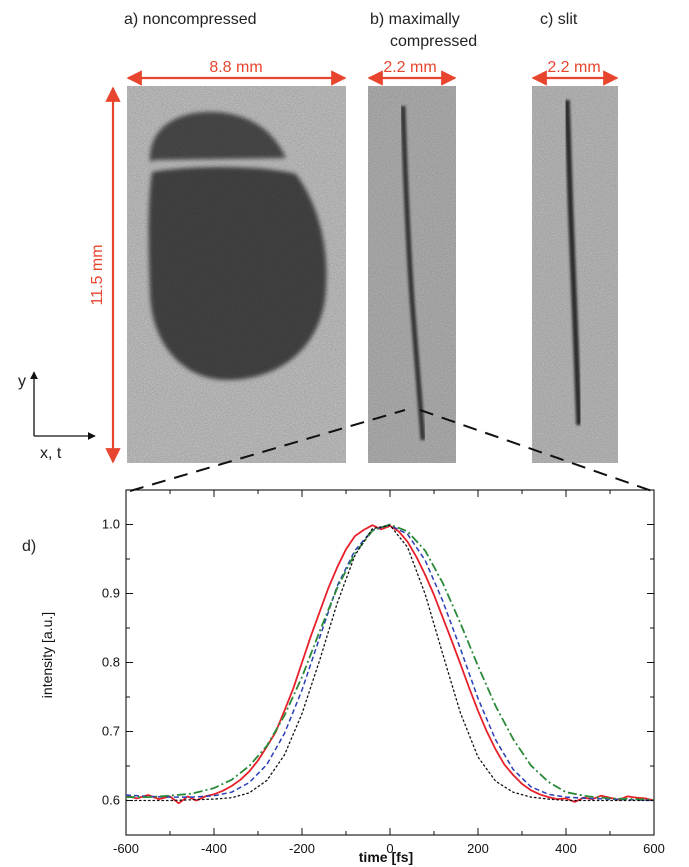  I want to click on panel-c-title: c) slit, so click(559, 19).